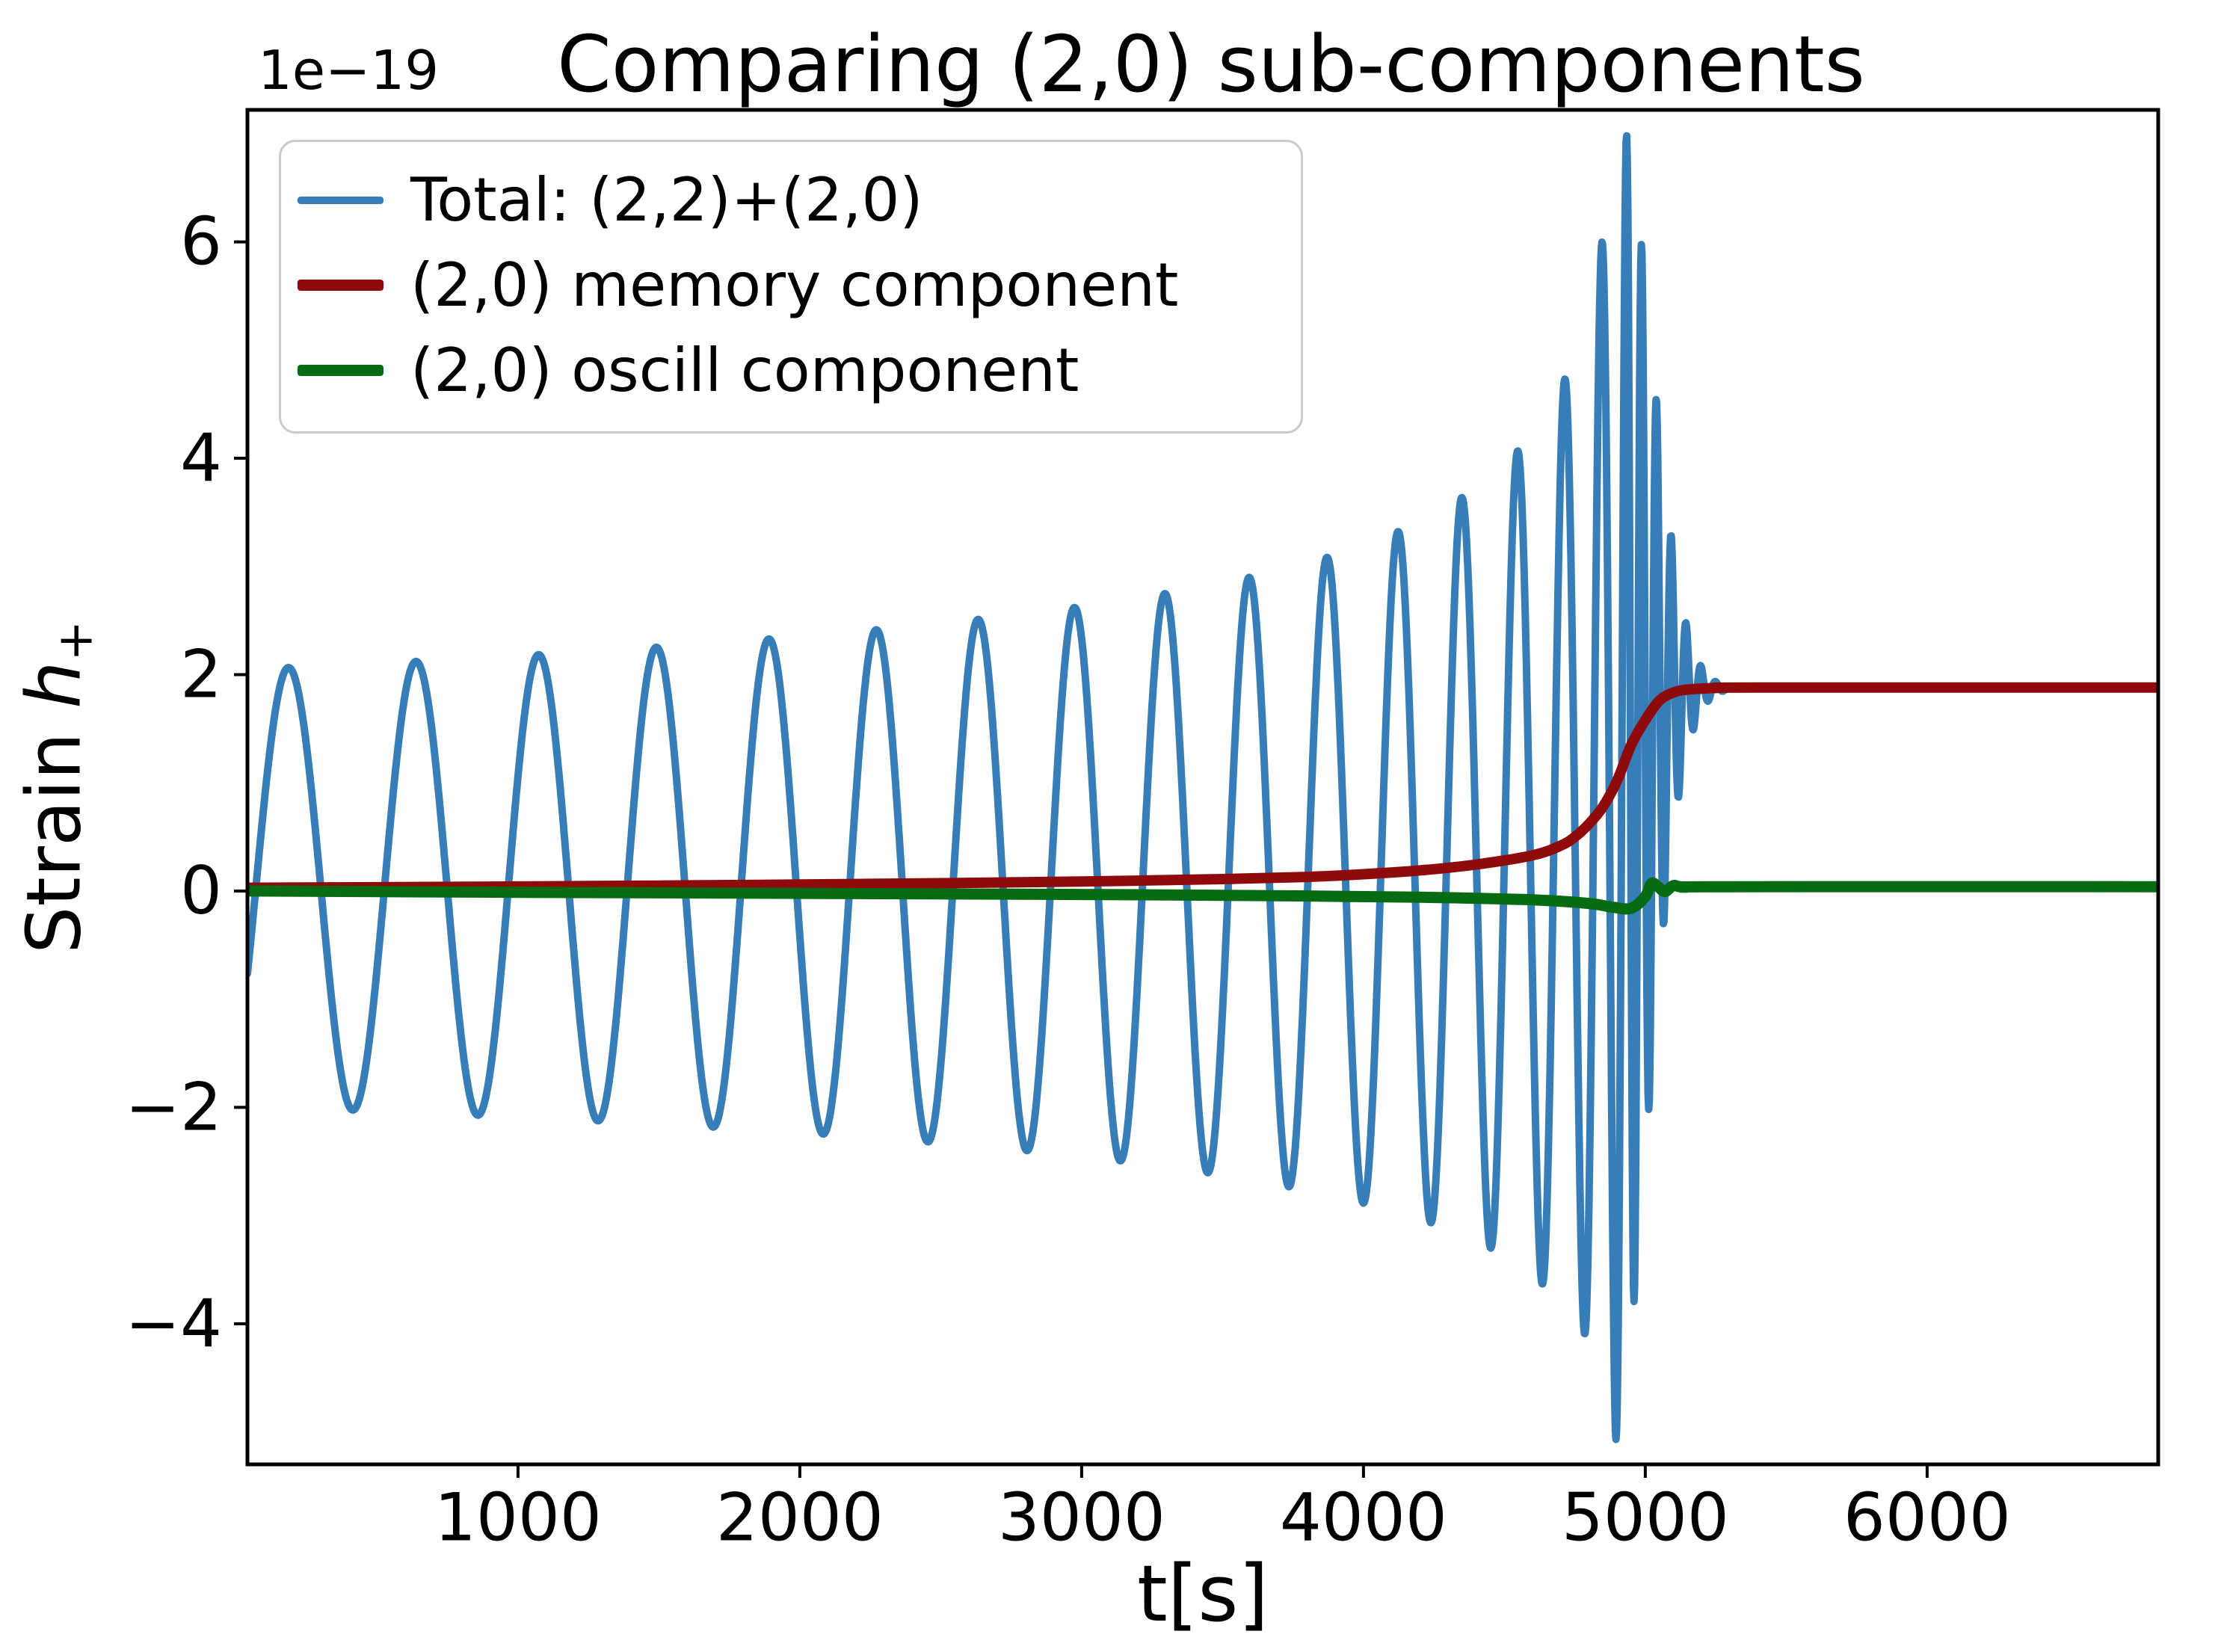 The image size is (2224, 1652). Describe the element at coordinates (201, 458) in the screenshot. I see `y-tick-label: 4` at that location.